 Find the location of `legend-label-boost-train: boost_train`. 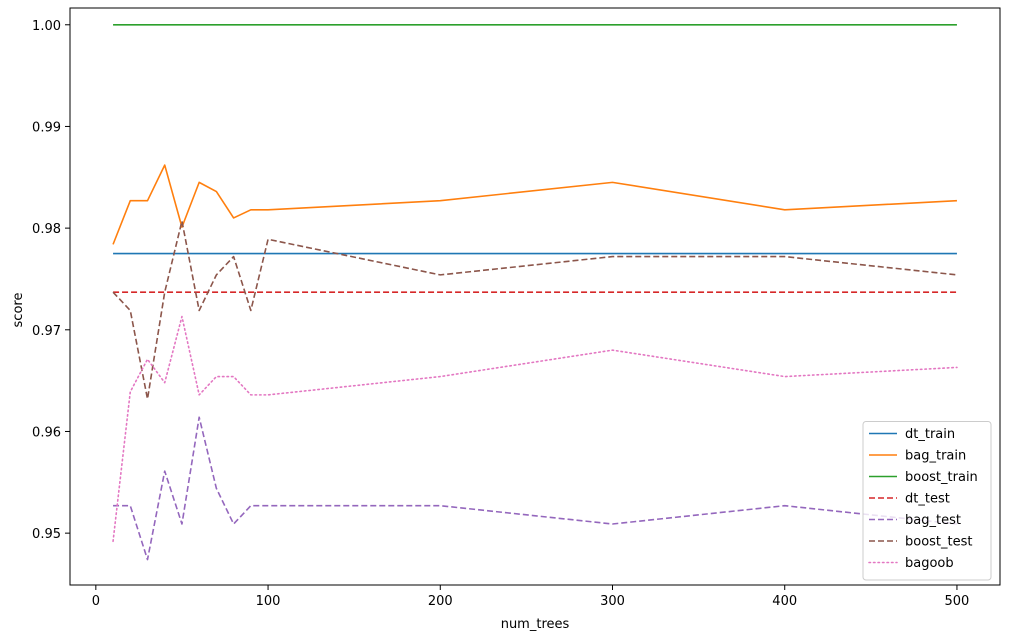

legend-label-boost-train: boost_train is located at coordinates (941, 477).